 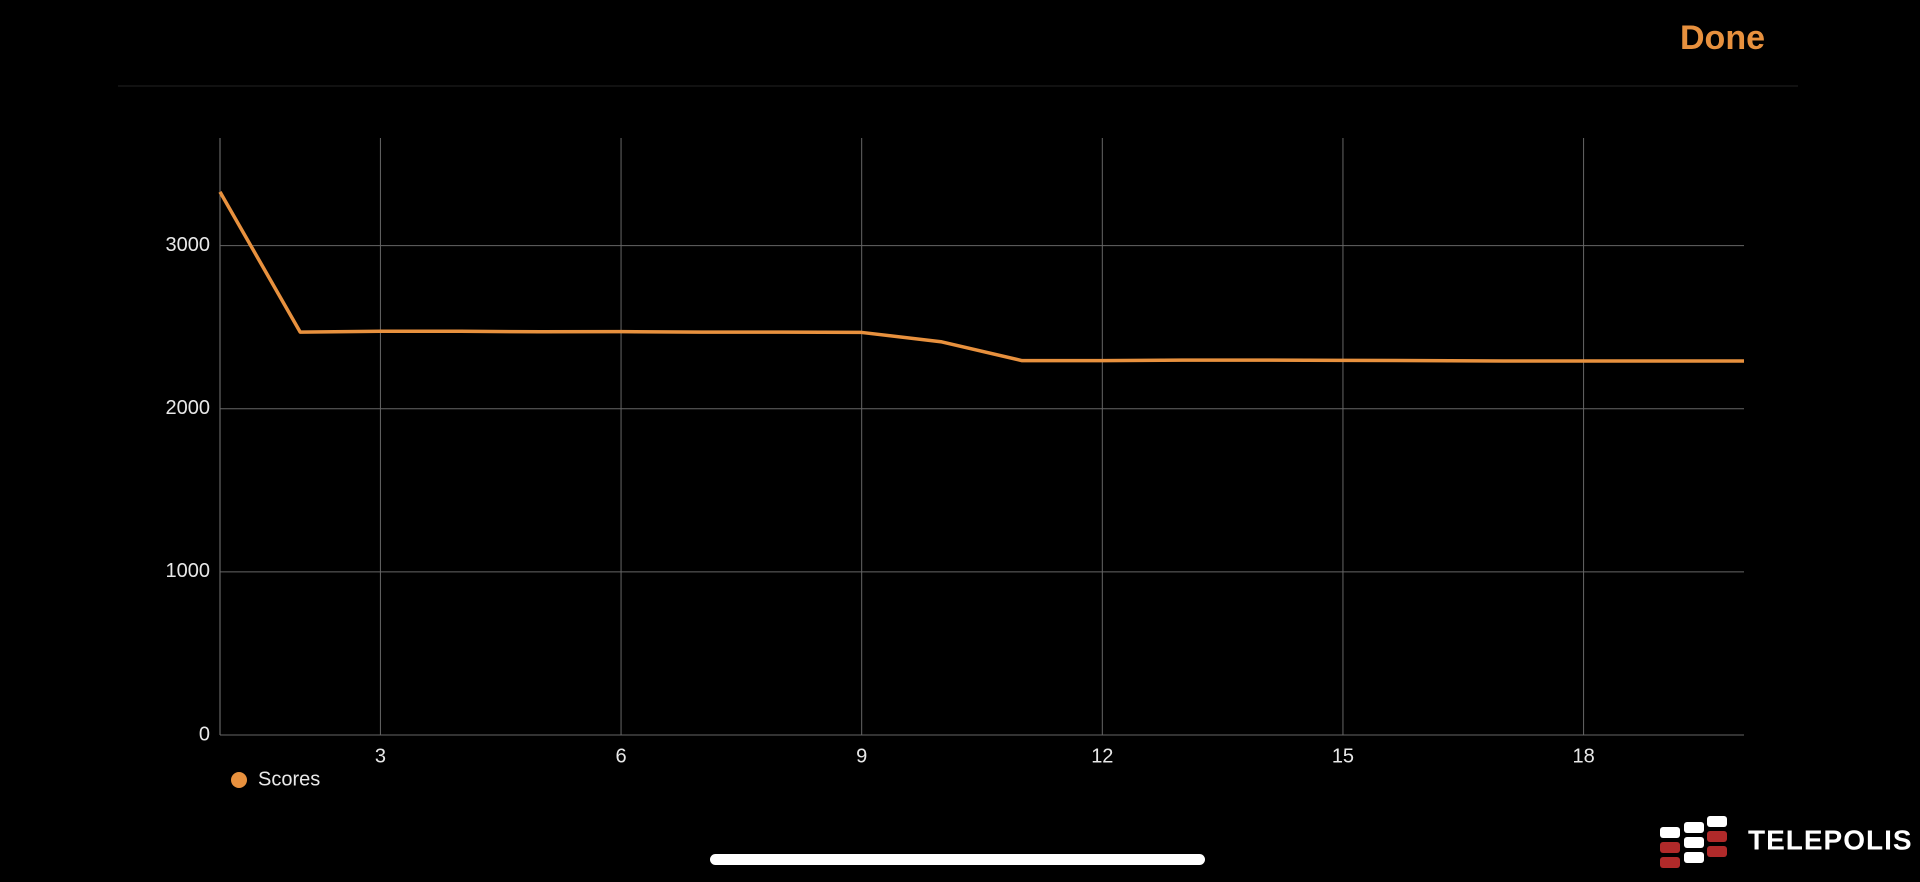 I want to click on y-tick-label: 1000, so click(x=188, y=571).